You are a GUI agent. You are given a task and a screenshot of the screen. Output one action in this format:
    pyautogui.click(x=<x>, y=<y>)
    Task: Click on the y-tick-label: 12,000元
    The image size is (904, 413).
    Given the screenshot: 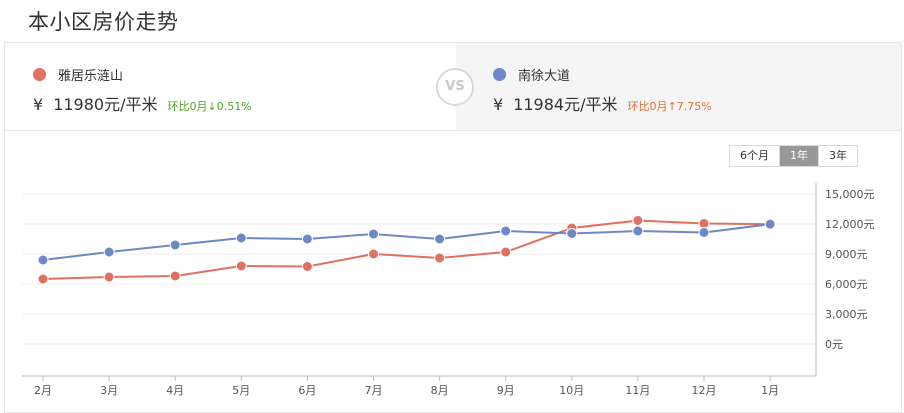 What is the action you would take?
    pyautogui.click(x=850, y=224)
    